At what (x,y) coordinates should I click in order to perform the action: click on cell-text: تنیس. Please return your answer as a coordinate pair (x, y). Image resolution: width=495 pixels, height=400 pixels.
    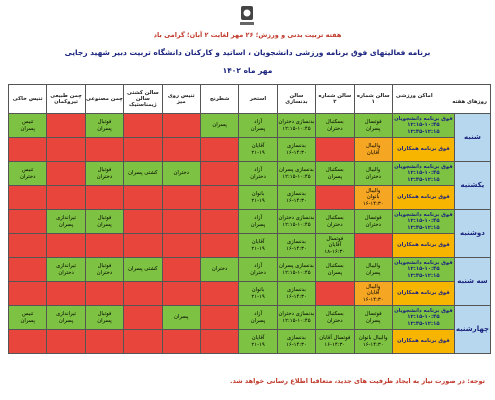
    Looking at the image, I should click on (27, 314).